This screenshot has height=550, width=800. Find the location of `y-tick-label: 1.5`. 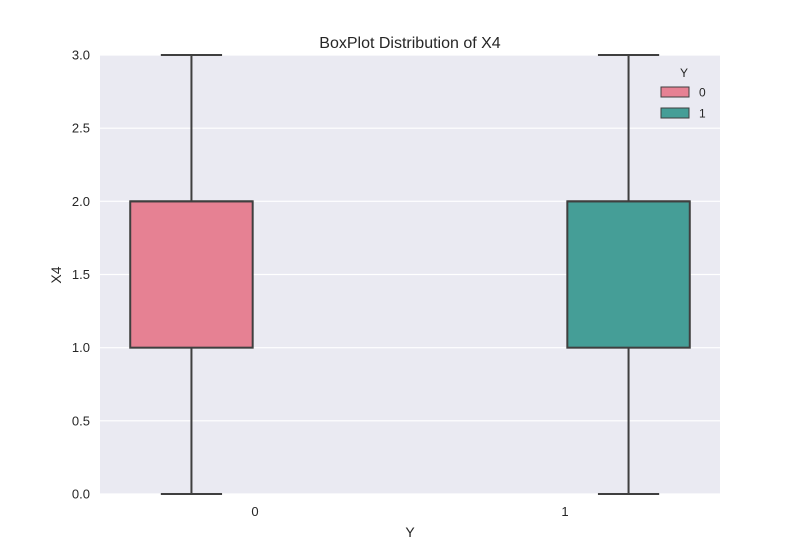

y-tick-label: 1.5 is located at coordinates (81, 274).